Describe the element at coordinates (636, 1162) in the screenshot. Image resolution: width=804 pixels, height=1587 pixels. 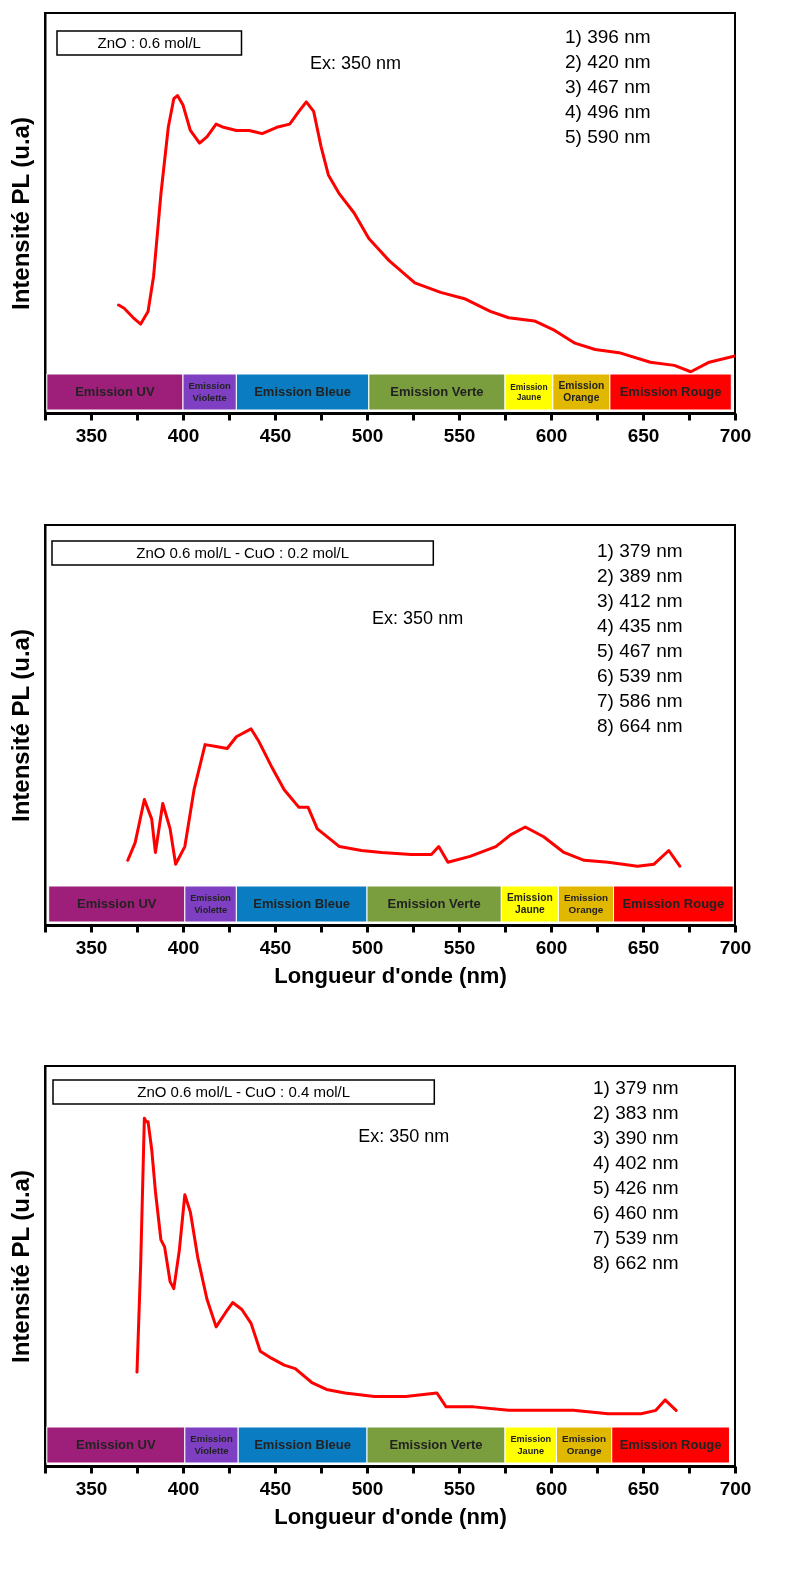
I see `annotation: 4) 402 nm` at that location.